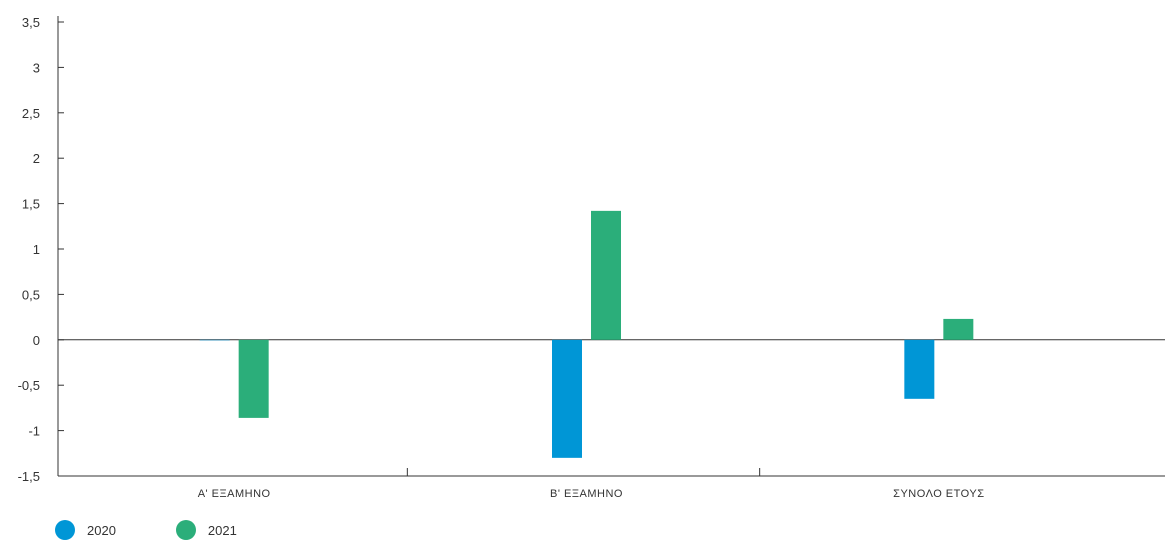 The width and height of the screenshot is (1165, 540). Describe the element at coordinates (41, 249) in the screenshot. I see `y-axis: 3,5 3 2,5 2 1,5 1 0,5 0 -0,5 -1 -1,5` at that location.